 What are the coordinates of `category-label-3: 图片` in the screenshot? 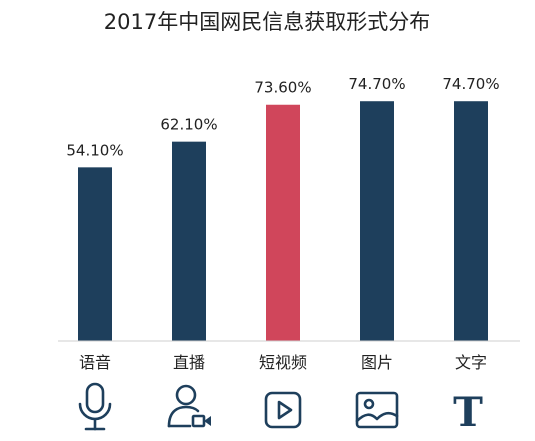 It's located at (377, 362).